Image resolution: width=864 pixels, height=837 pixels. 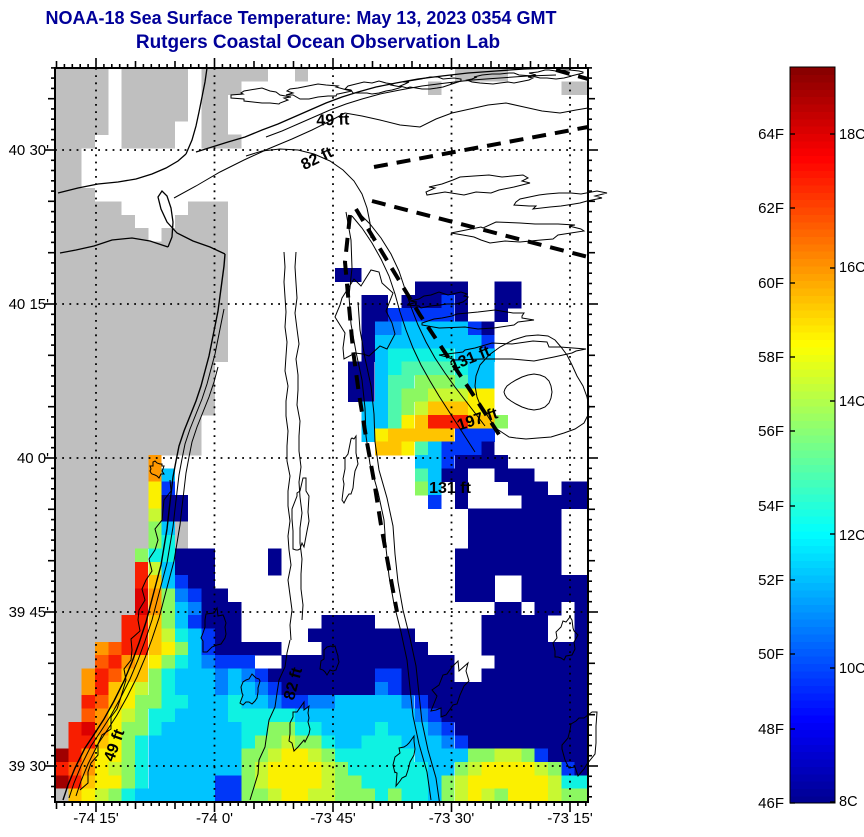 What do you see at coordinates (450, 488) in the screenshot?
I see `svg-text: 131 ft` at bounding box center [450, 488].